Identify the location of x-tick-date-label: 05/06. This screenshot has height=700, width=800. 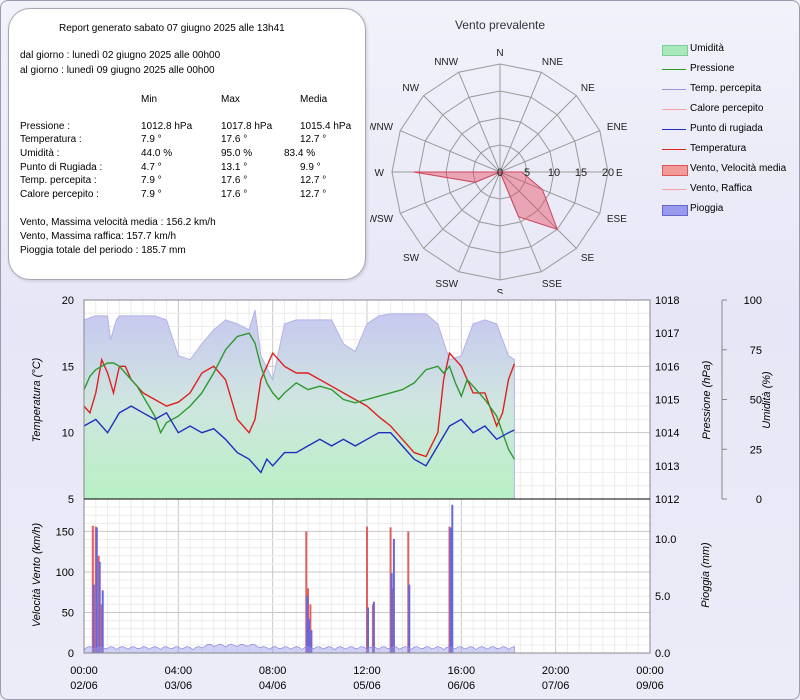
(367, 686).